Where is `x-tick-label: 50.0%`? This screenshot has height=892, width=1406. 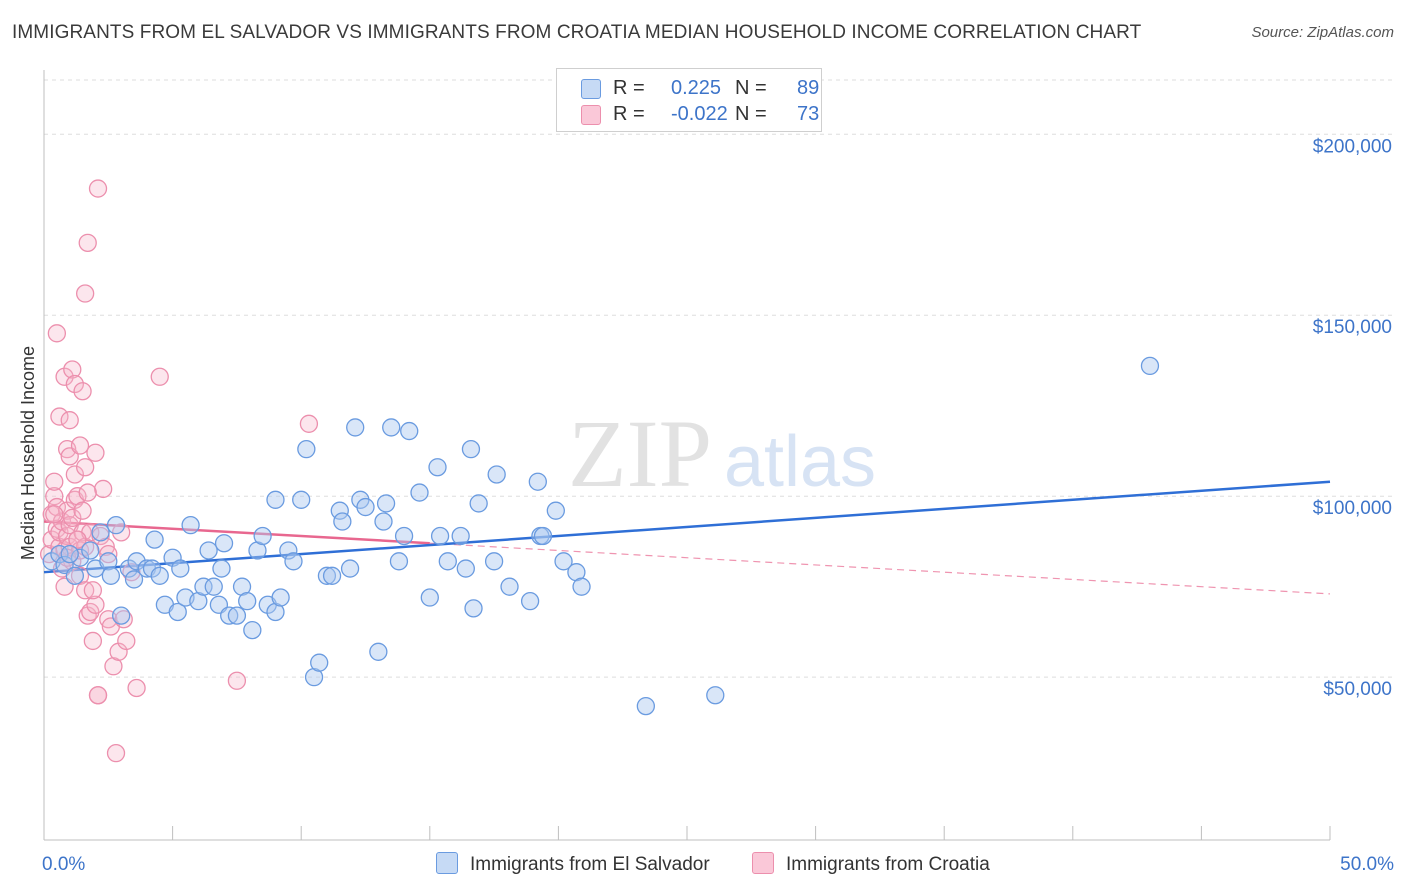
x-tick-label: 50.0% is located at coordinates (1367, 864).